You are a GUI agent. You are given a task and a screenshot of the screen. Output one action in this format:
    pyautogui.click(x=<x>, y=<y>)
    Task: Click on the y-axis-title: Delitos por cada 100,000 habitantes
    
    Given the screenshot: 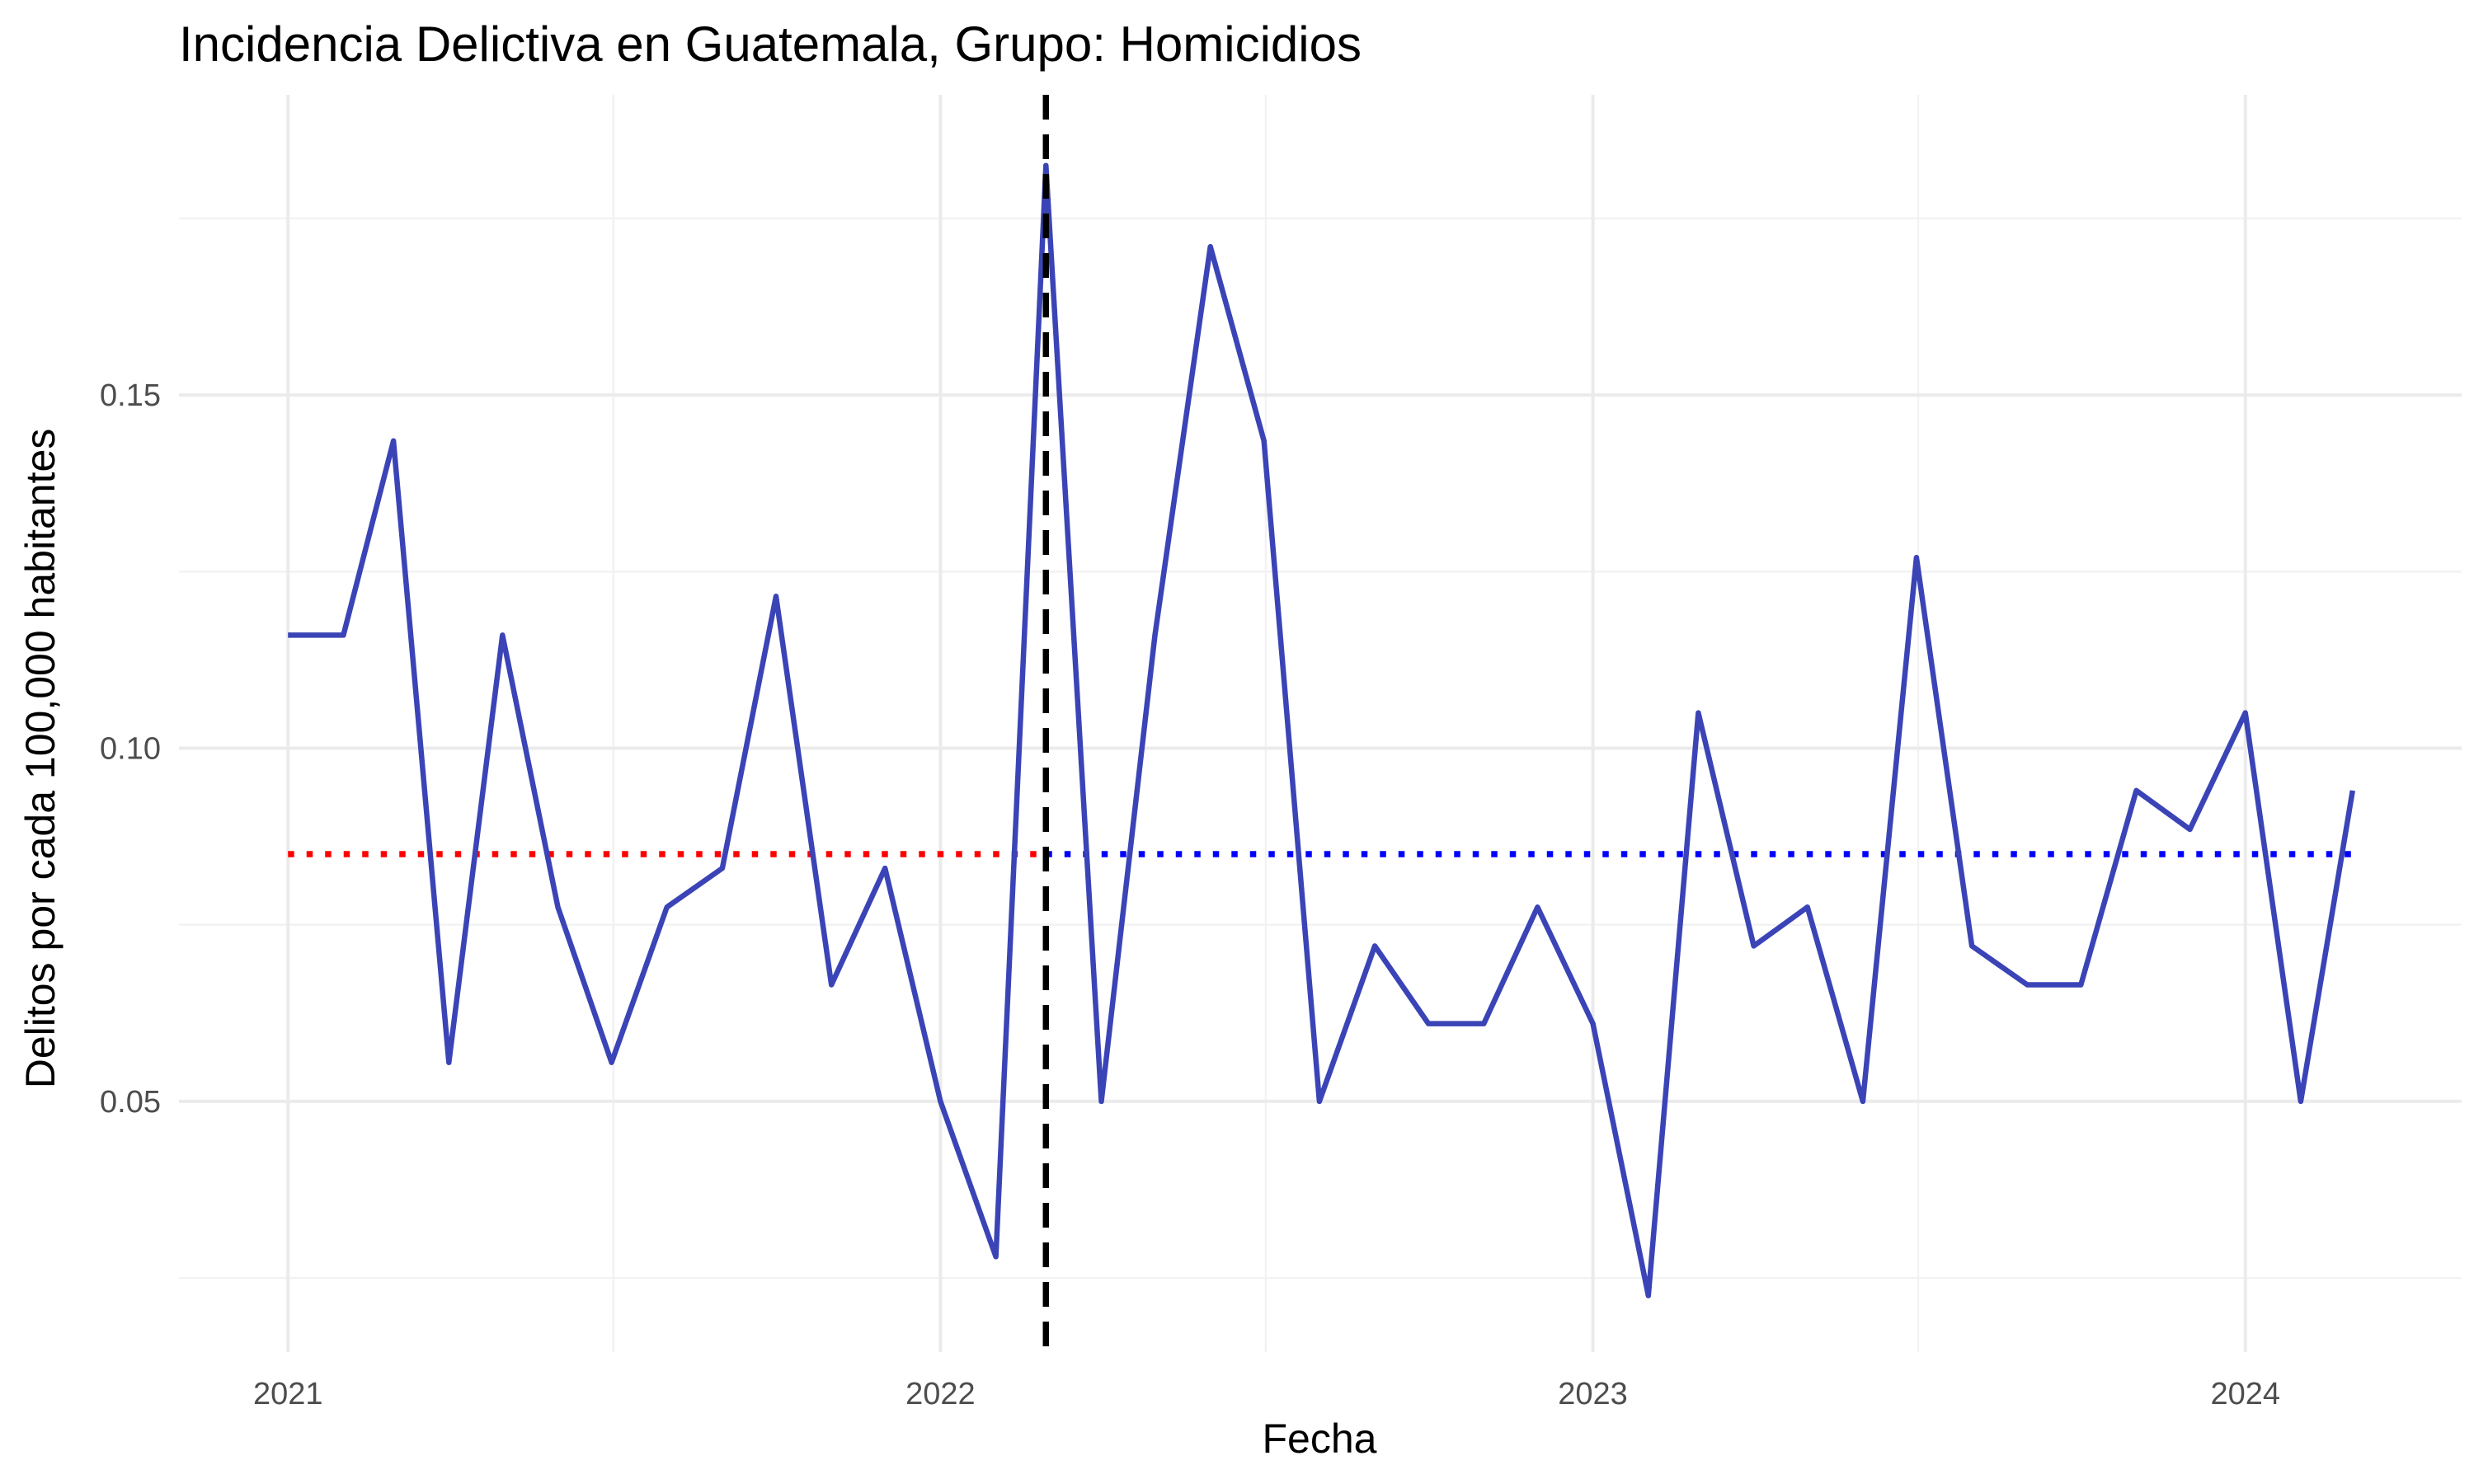 What is the action you would take?
    pyautogui.click(x=40, y=759)
    